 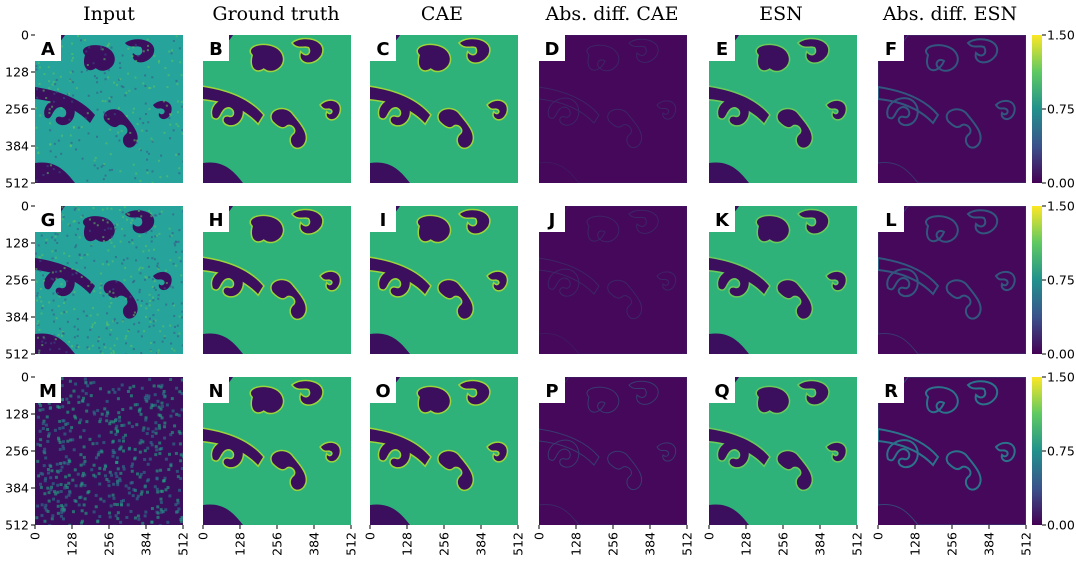 I want to click on panel-label-J: J, so click(x=551, y=220).